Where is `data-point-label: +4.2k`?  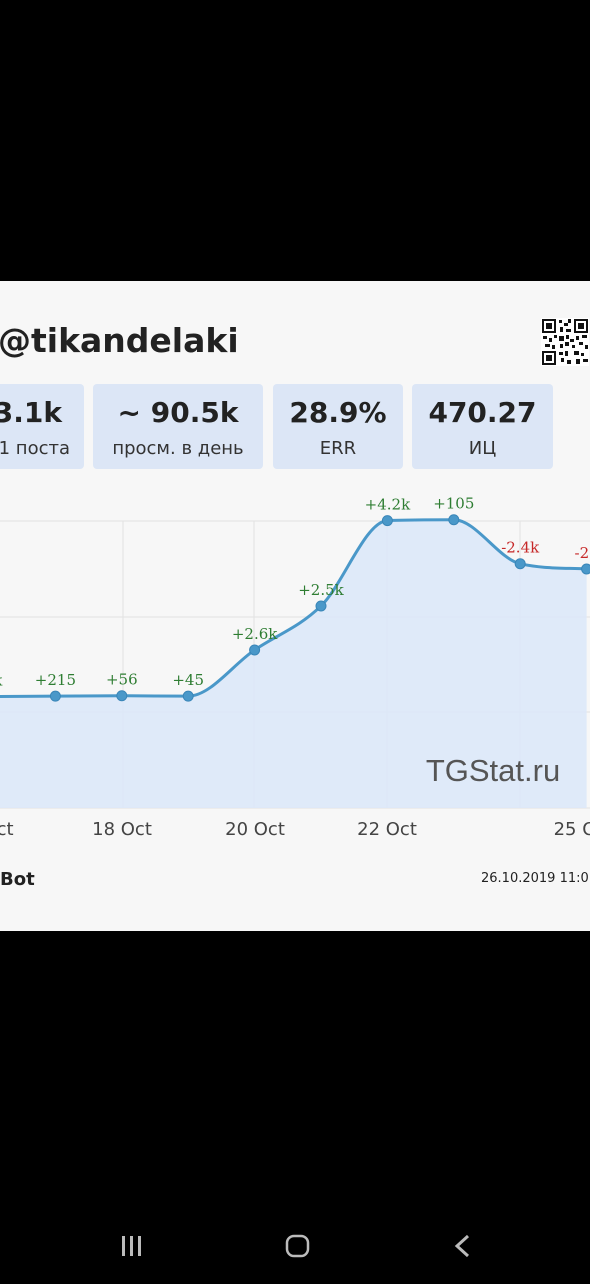 data-point-label: +4.2k is located at coordinates (388, 505).